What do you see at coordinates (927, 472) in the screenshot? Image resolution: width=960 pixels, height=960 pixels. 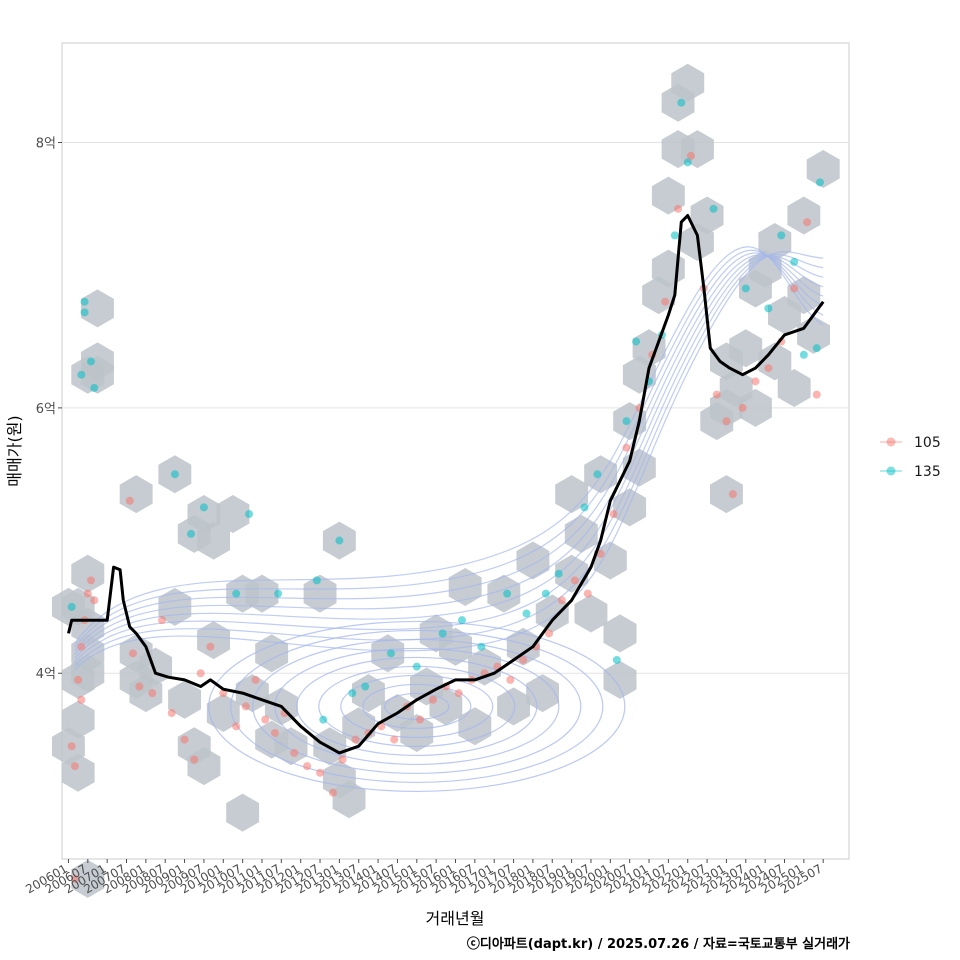 I see `legend-label: 135` at bounding box center [927, 472].